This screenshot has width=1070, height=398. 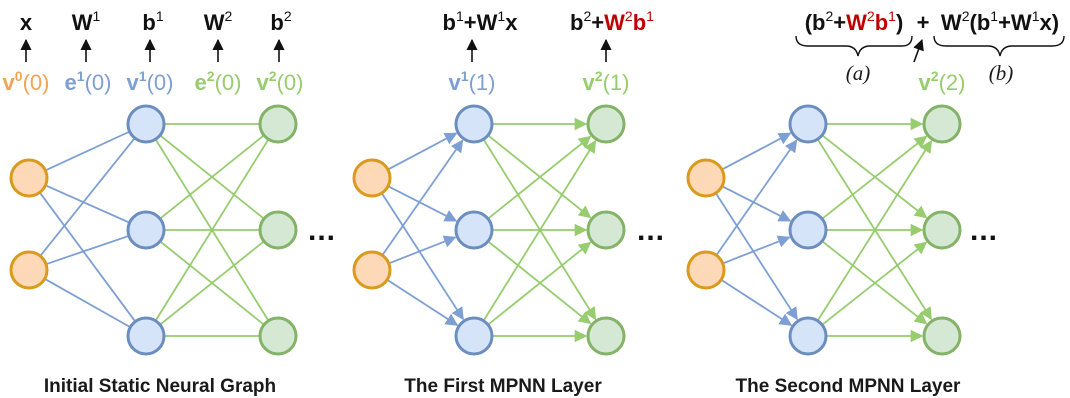 I want to click on expr-a: (b2+W2b1), so click(x=854, y=21).